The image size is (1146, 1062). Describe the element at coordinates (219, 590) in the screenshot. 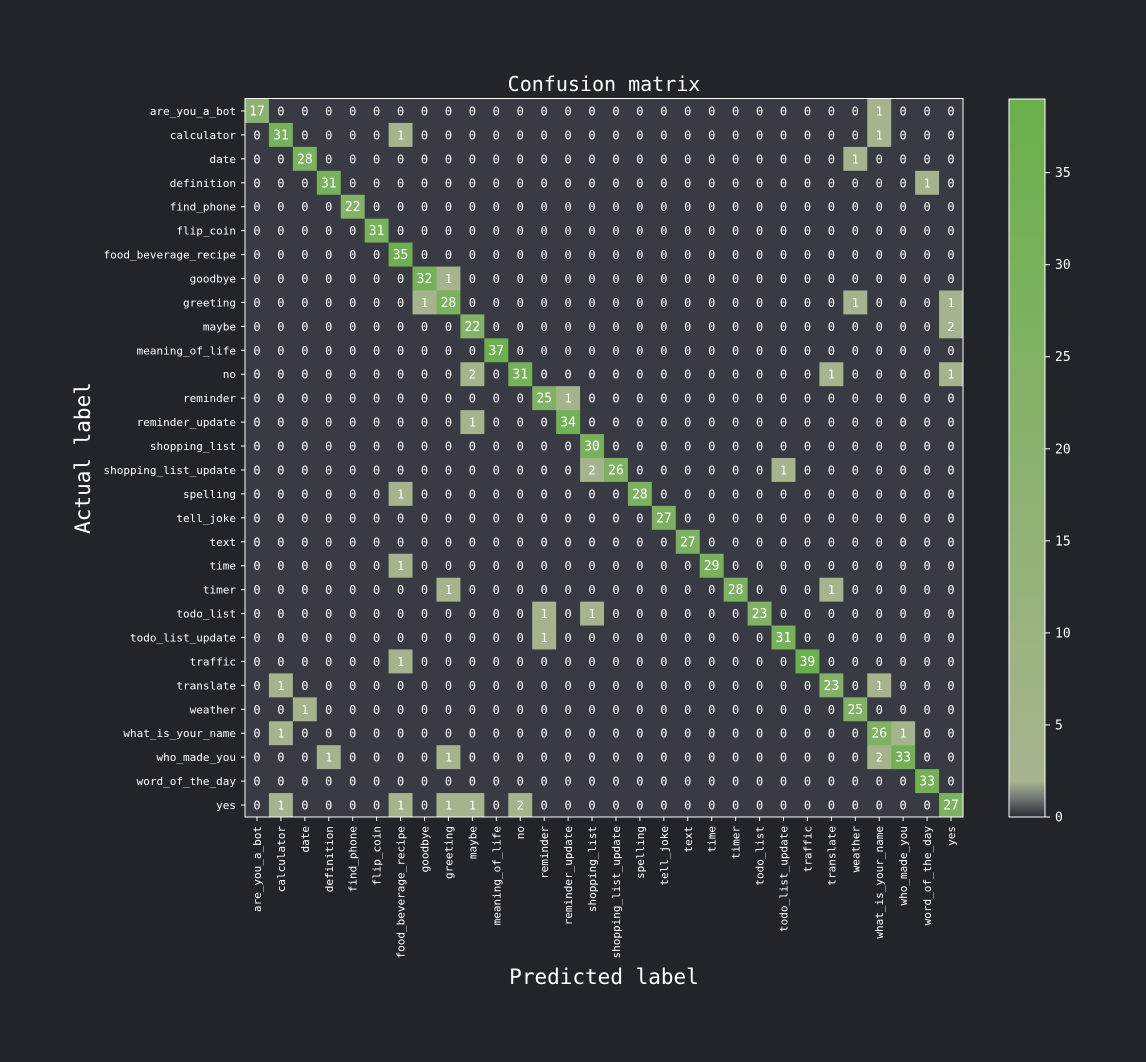

I see `y-tick-label: timer` at that location.